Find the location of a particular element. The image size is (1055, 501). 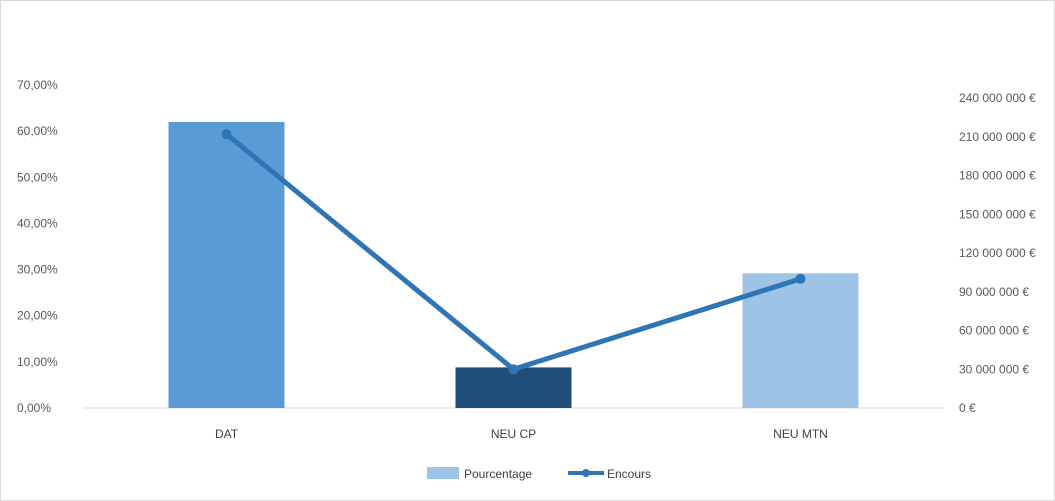

left-tick-label: 10,00% is located at coordinates (37, 362).